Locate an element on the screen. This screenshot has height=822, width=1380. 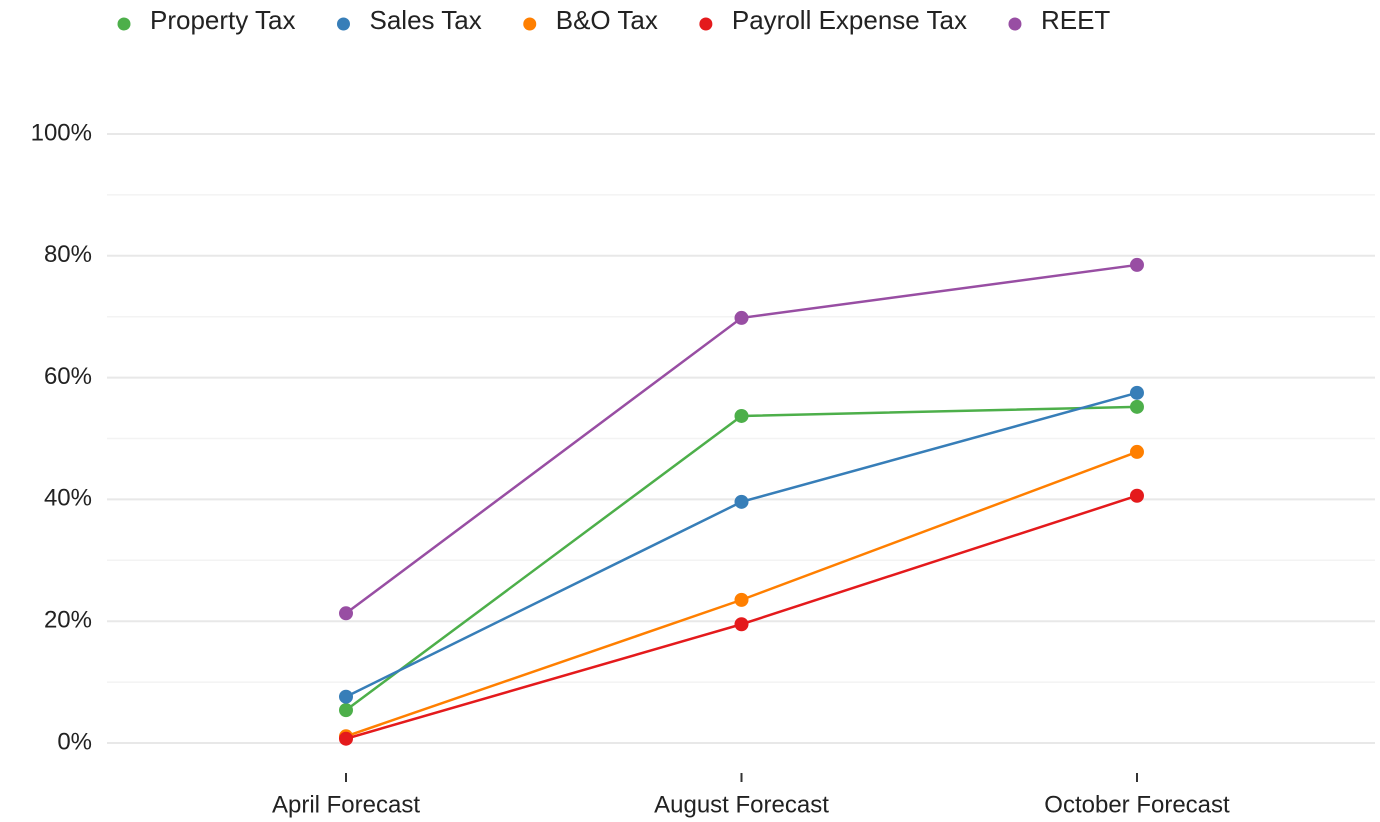
x-tick-label: October Forecast is located at coordinates (1137, 804).